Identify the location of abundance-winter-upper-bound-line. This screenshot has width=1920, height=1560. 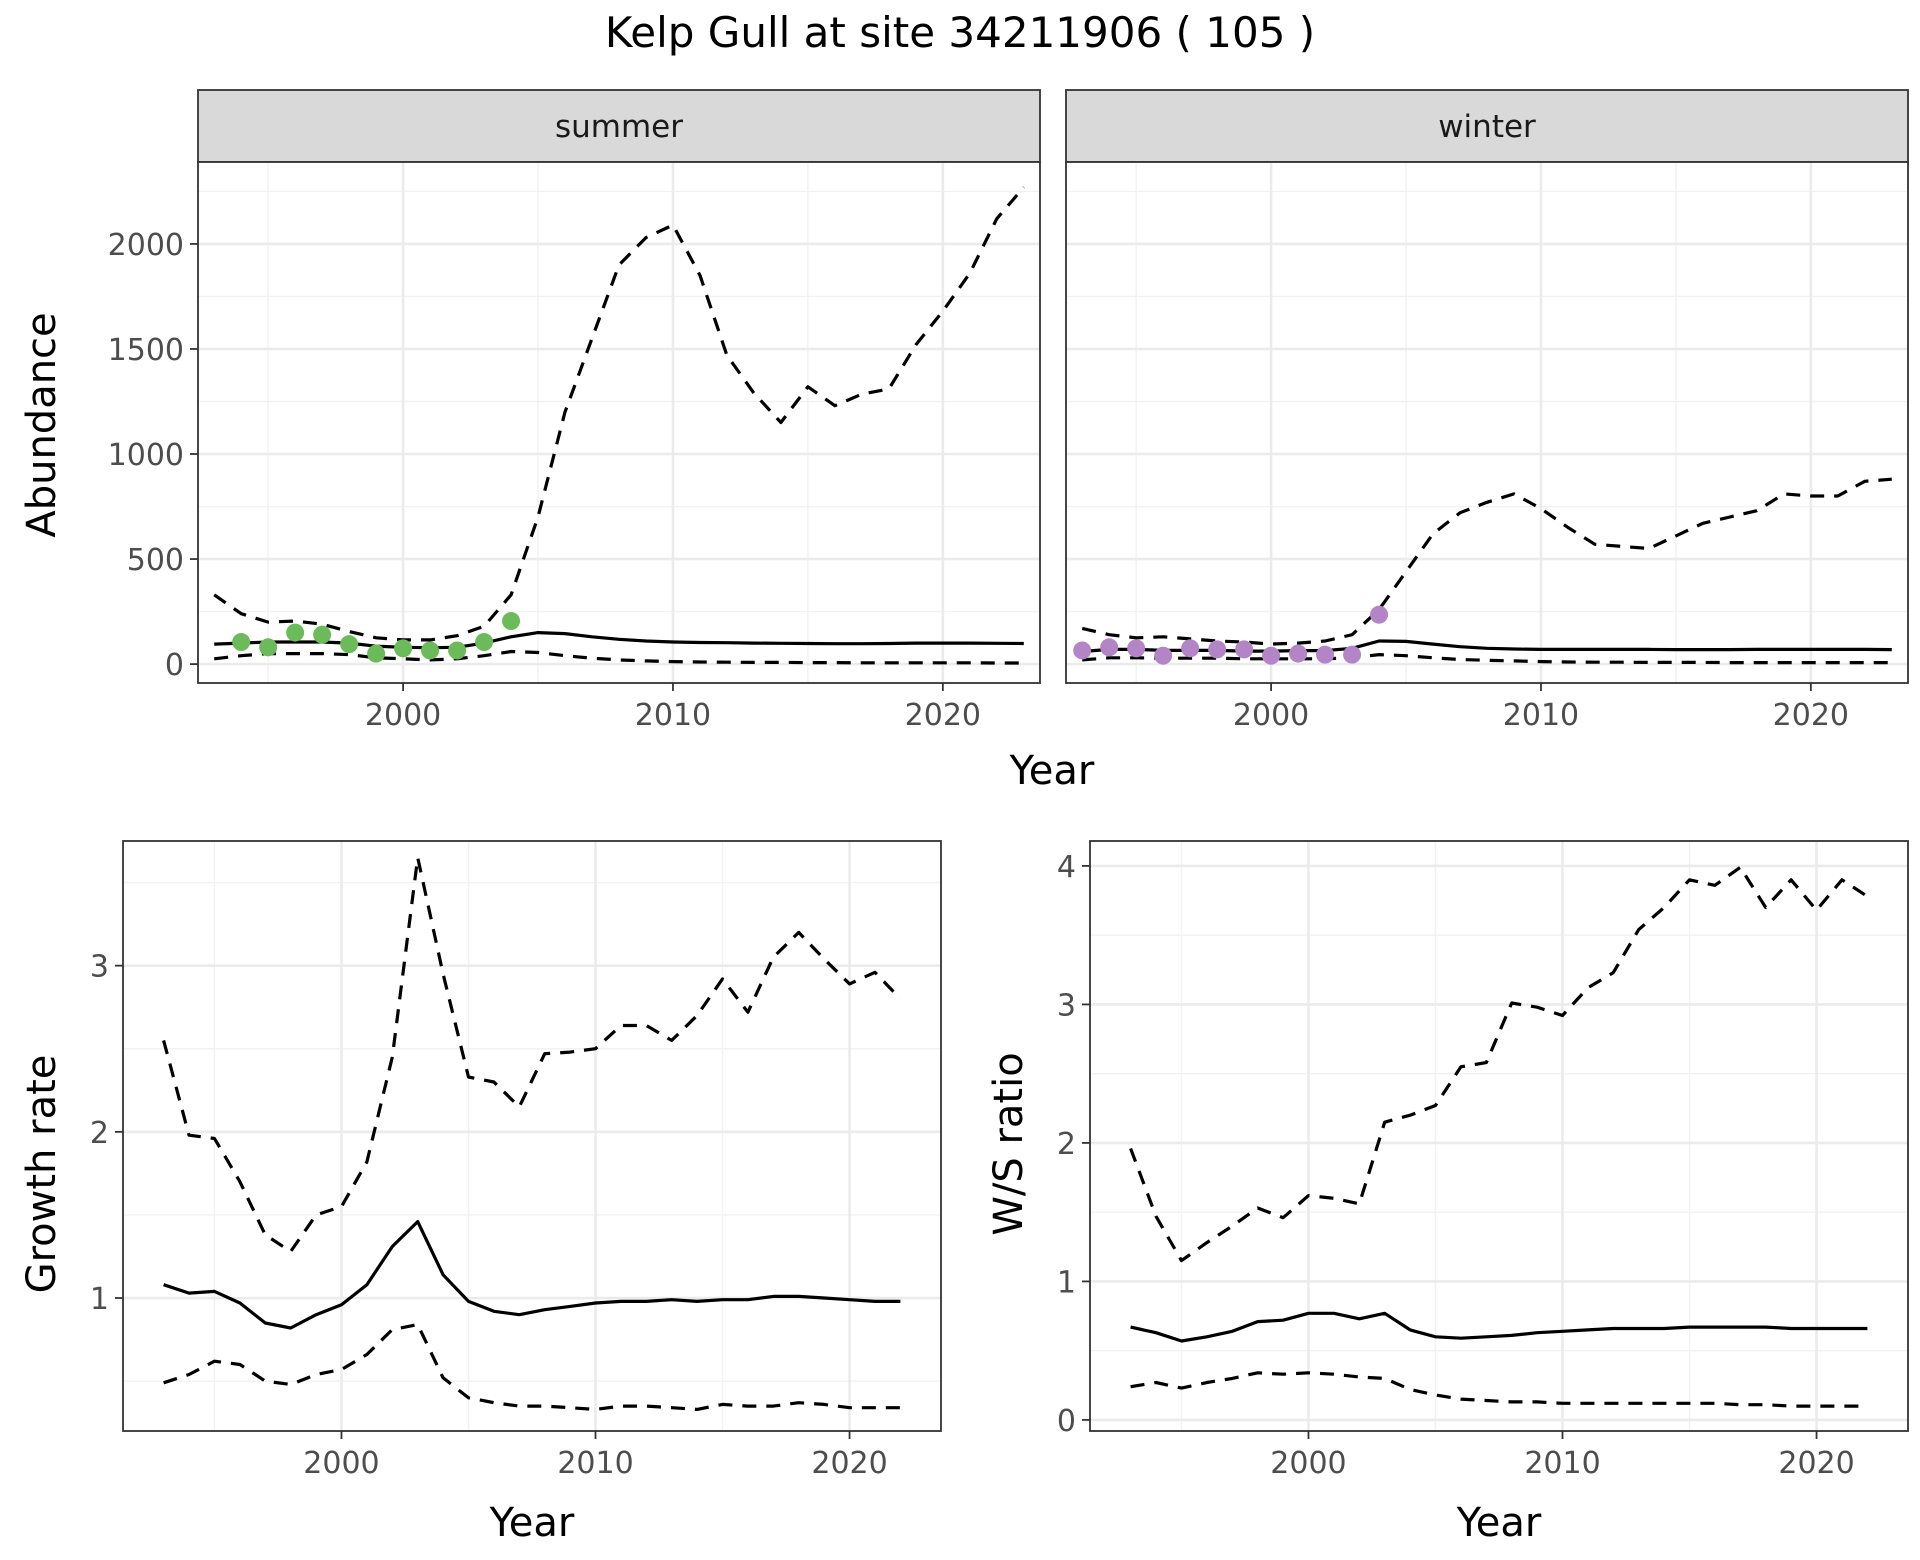
(1486, 561).